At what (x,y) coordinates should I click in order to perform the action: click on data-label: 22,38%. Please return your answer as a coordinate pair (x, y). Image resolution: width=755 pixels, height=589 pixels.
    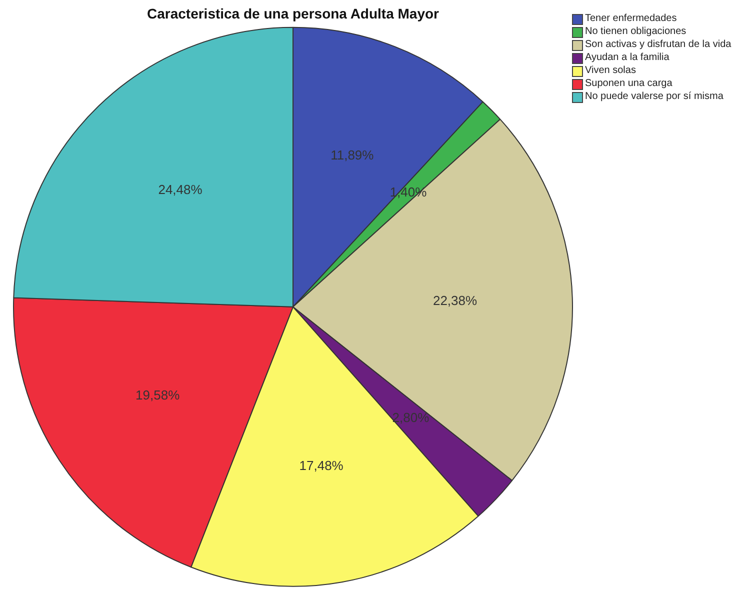
    Looking at the image, I should click on (455, 300).